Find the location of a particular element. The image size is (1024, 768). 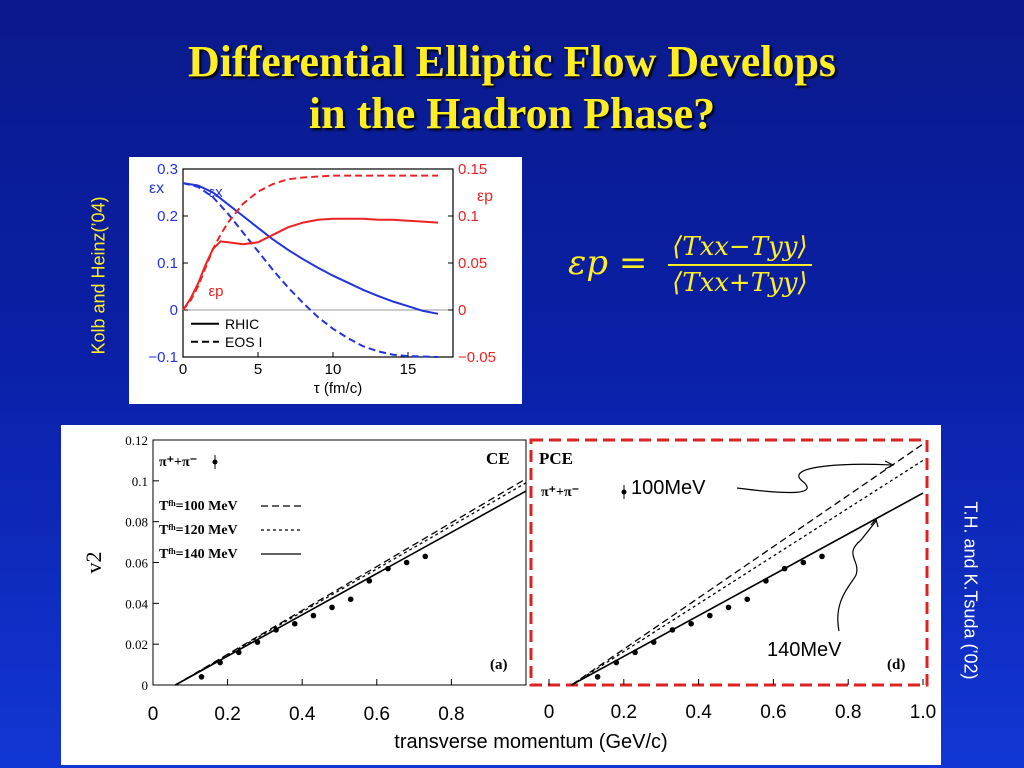

y-left-tick-label: 0.1 is located at coordinates (167, 263).